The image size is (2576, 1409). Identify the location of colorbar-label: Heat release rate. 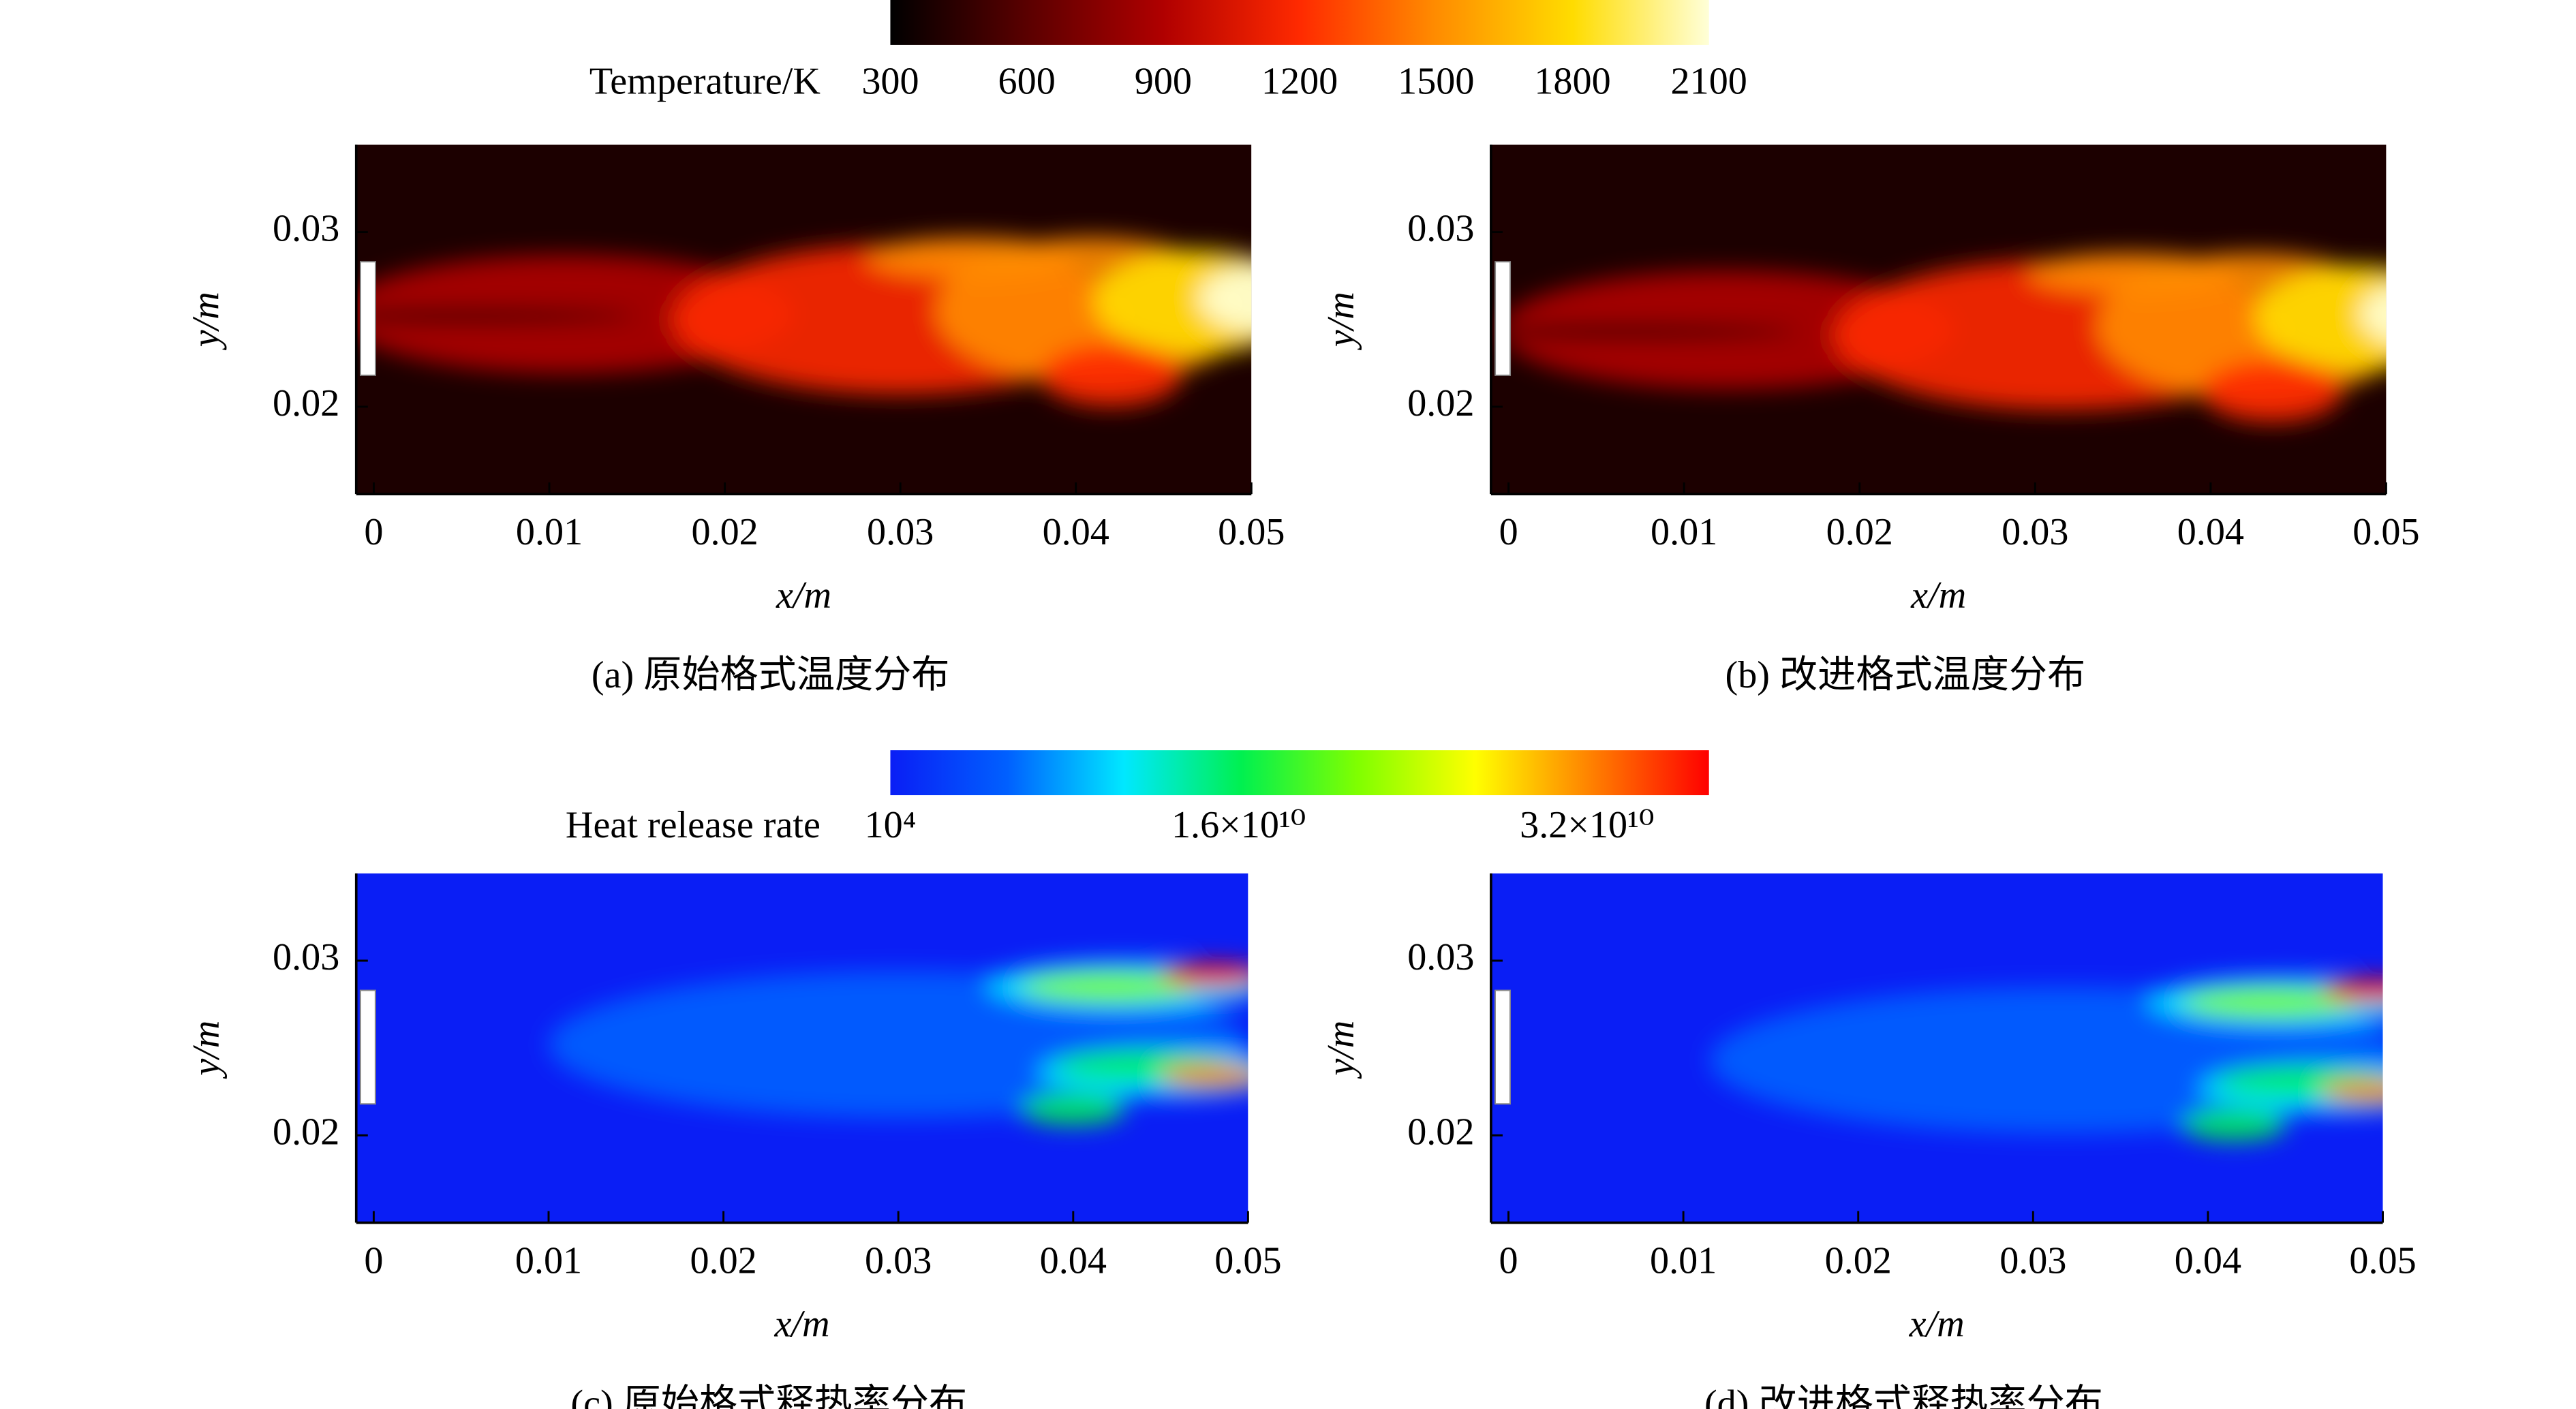
(693, 825).